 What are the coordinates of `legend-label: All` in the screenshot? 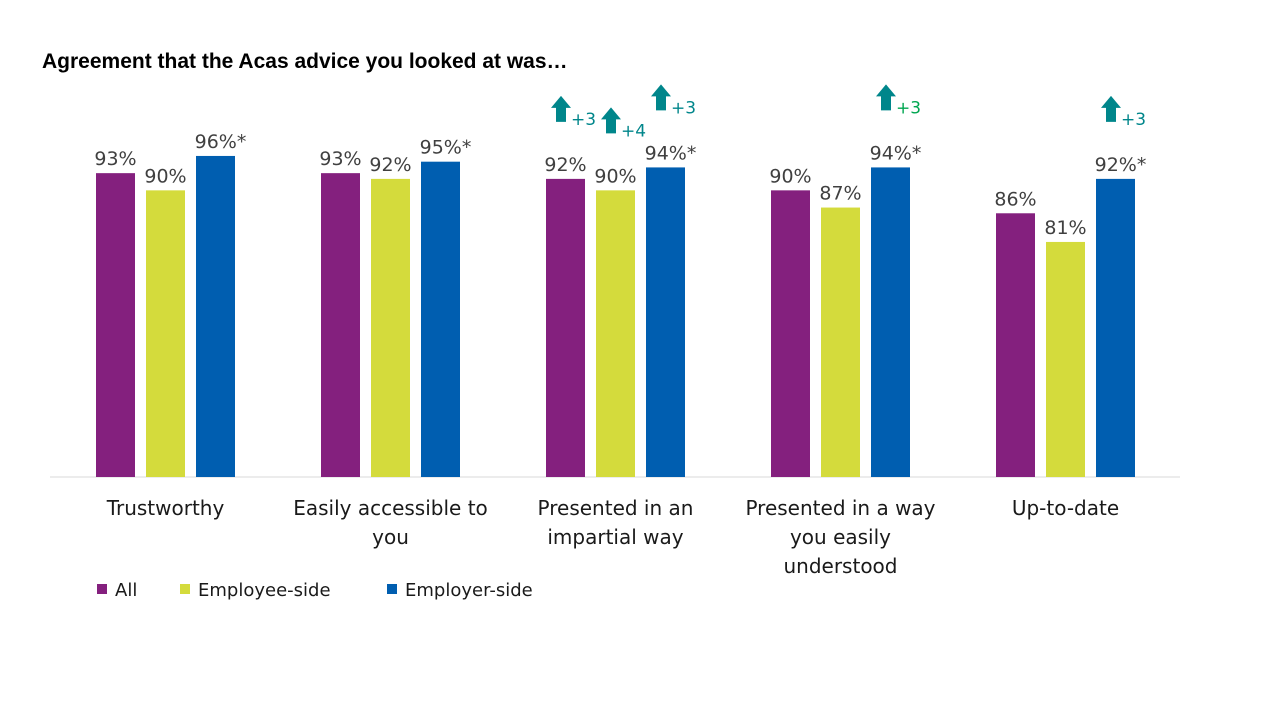 It's located at (126, 590).